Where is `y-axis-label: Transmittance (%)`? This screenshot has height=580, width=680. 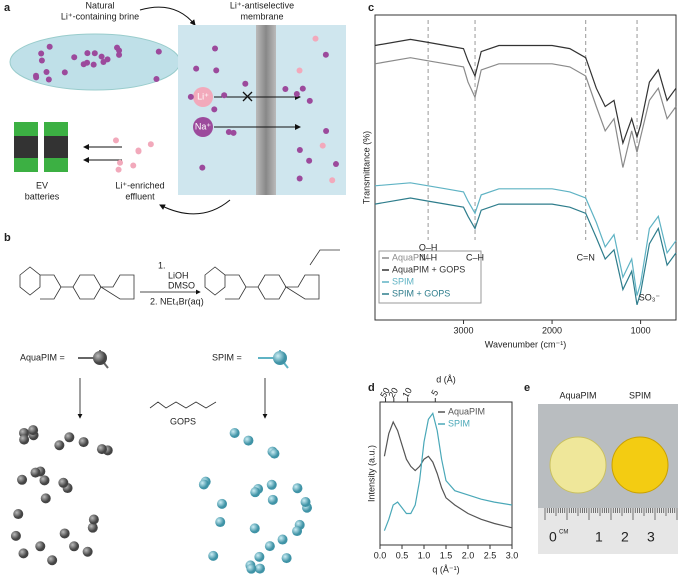
y-axis-label: Transmittance (%) is located at coordinates (366, 167).